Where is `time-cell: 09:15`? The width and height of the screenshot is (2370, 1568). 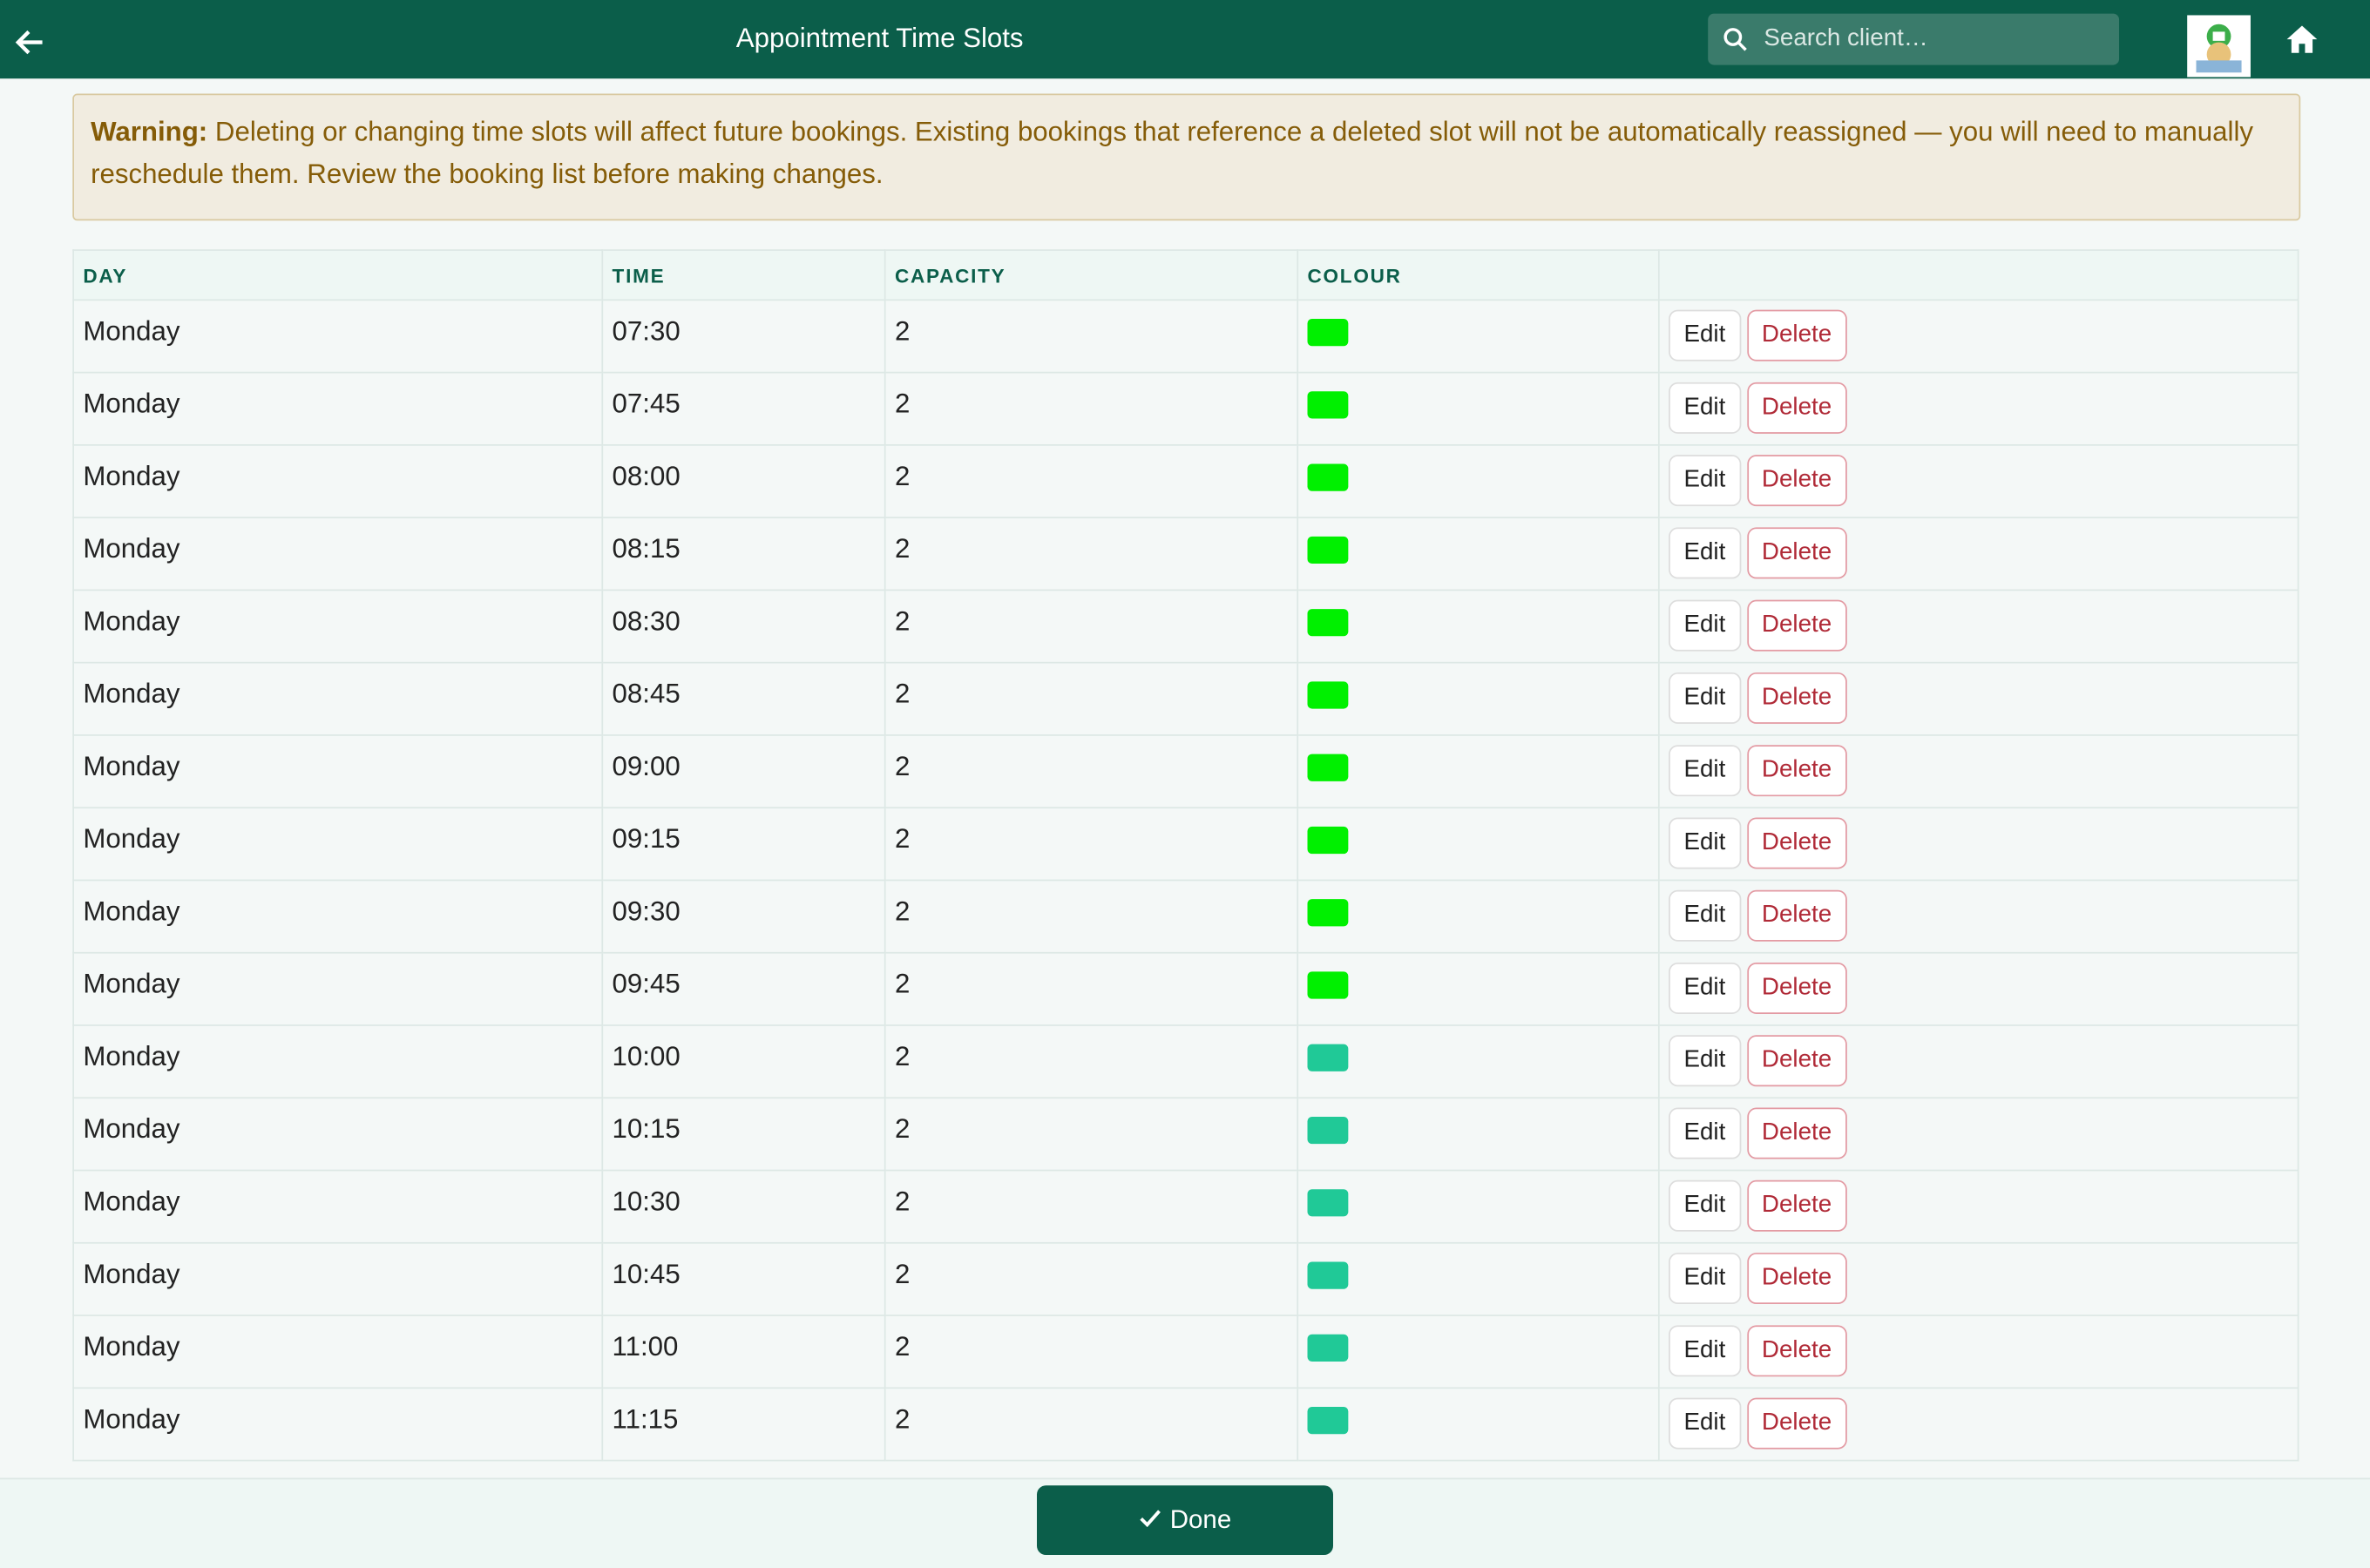 time-cell: 09:15 is located at coordinates (743, 844).